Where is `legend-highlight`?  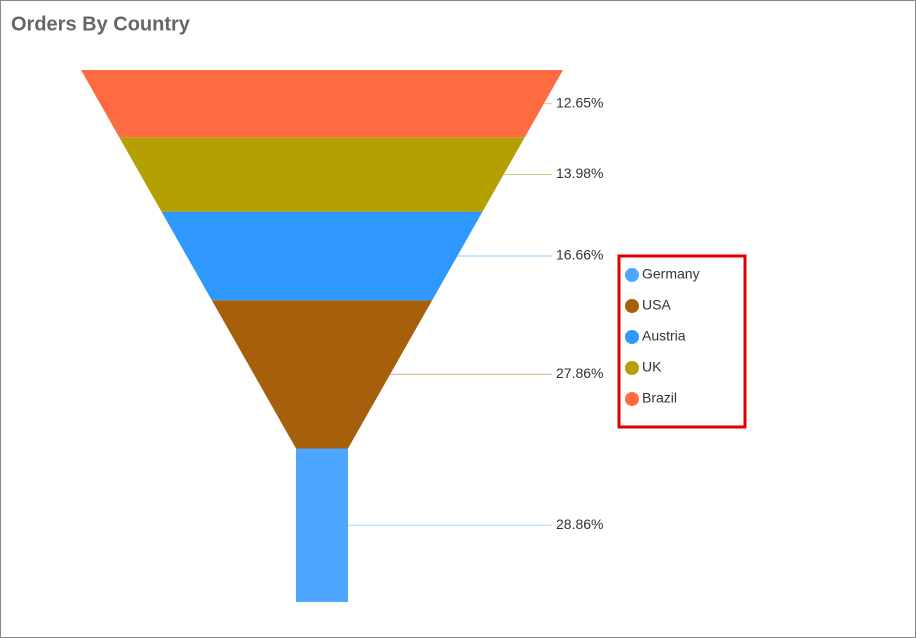 legend-highlight is located at coordinates (682, 341).